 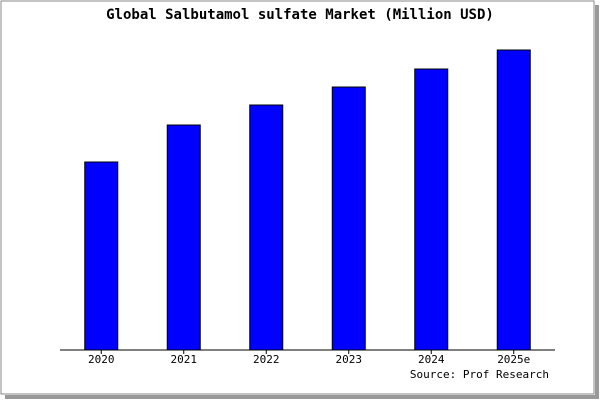 What do you see at coordinates (349, 359) in the screenshot?
I see `x-tick-label: 2023` at bounding box center [349, 359].